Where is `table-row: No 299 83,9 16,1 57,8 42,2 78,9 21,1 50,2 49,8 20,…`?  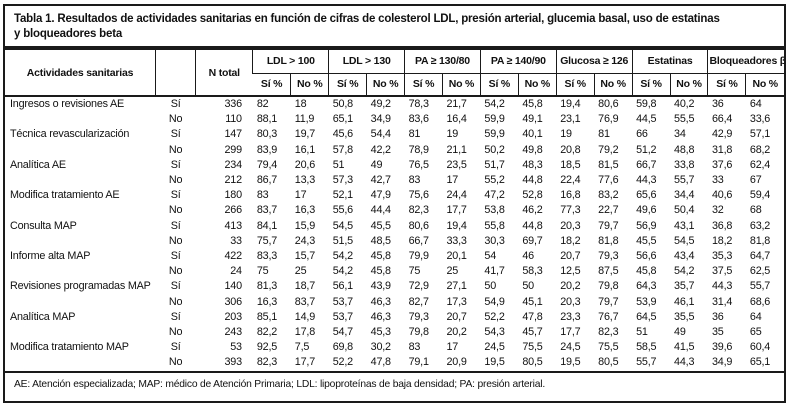
table-row: No 299 83,9 16,1 57,8 42,2 78,9 21,1 50,2 49,8 20,… is located at coordinates (394, 150).